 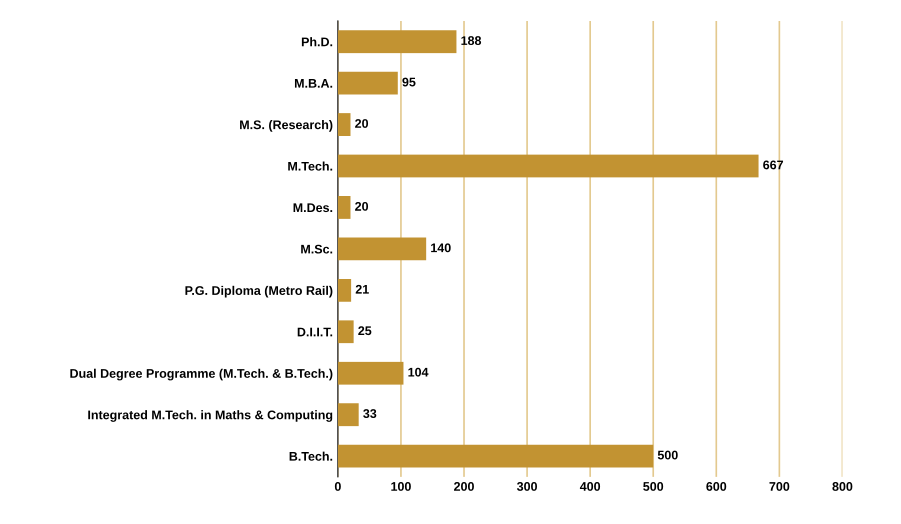 What do you see at coordinates (369, 413) in the screenshot?
I see `data-label: 33` at bounding box center [369, 413].